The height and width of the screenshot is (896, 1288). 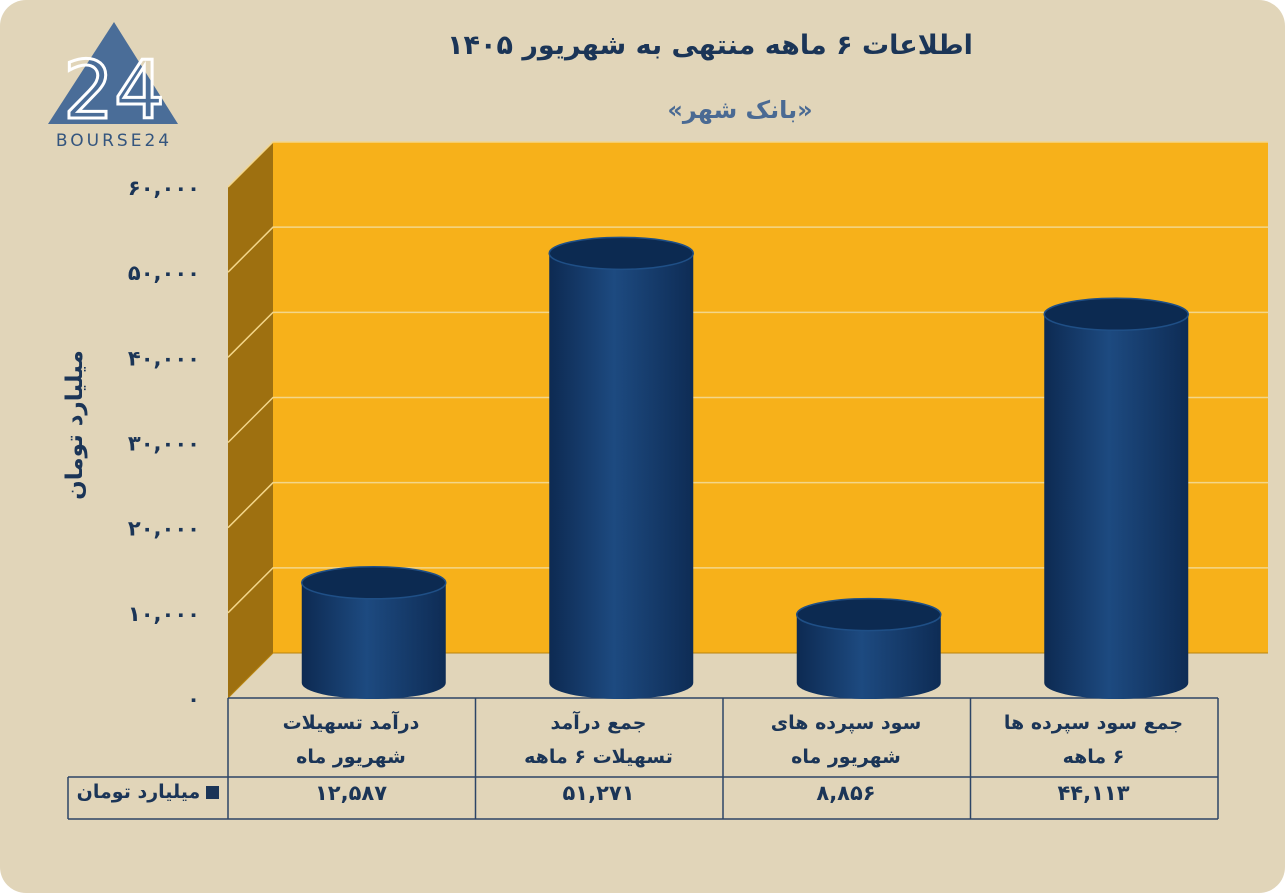 I want to click on legend-text: میلیارد تومان, so click(x=138, y=792).